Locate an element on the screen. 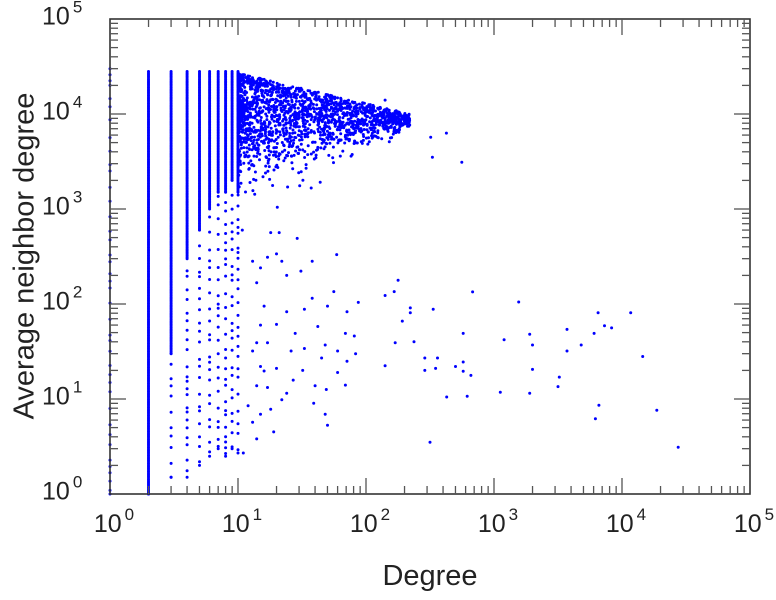 The image size is (776, 600). x-axis-label: Degree is located at coordinates (430, 576).